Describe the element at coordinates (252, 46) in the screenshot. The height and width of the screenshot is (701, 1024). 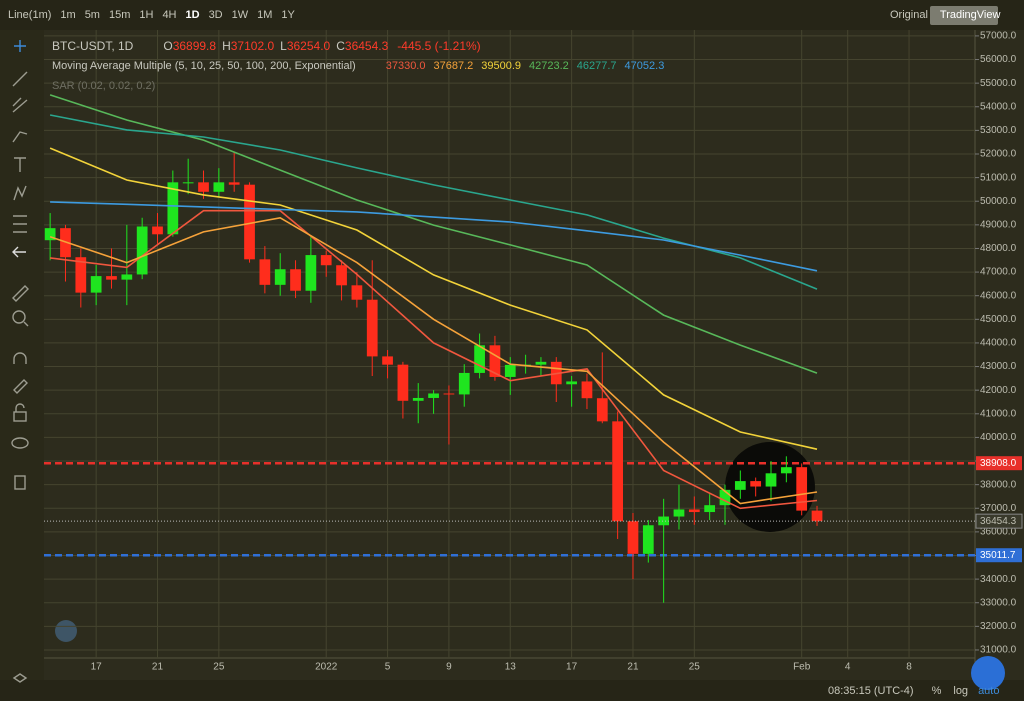
I see `ohlc-value: 37102.0` at that location.